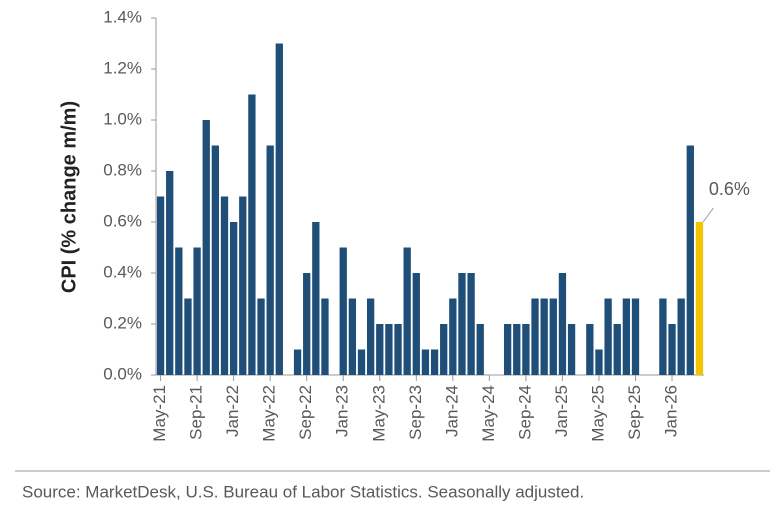 This screenshot has height=512, width=784. Describe the element at coordinates (415, 412) in the screenshot. I see `x-tick-label: Sep-23` at that location.